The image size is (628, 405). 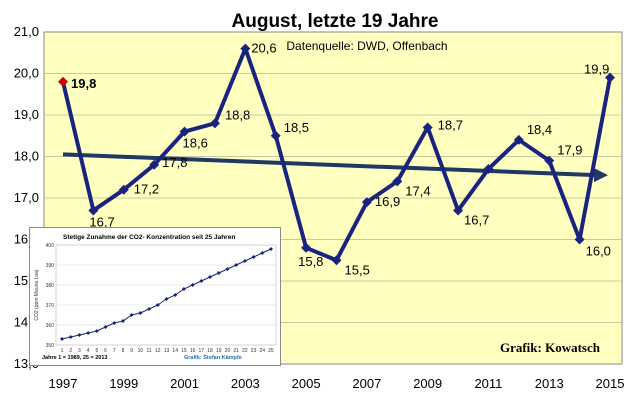 I want to click on data-label: 17,2, so click(x=146, y=189).